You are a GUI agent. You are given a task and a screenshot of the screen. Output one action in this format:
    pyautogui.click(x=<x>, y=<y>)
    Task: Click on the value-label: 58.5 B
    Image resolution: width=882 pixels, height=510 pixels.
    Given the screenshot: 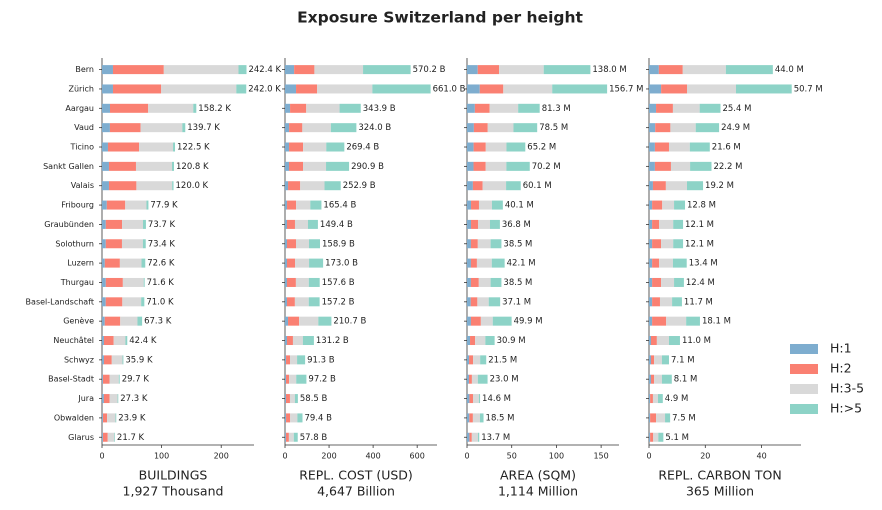 What is the action you would take?
    pyautogui.click(x=314, y=399)
    